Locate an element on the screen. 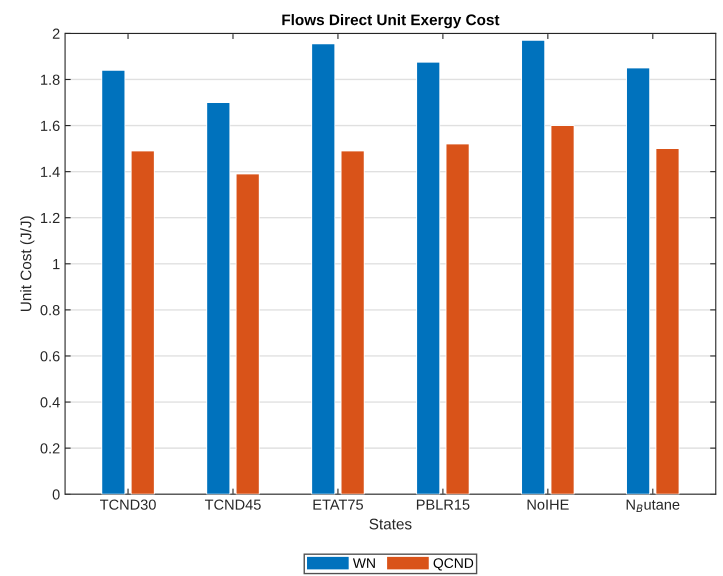  y-tick-label: 1.6 is located at coordinates (50, 125).